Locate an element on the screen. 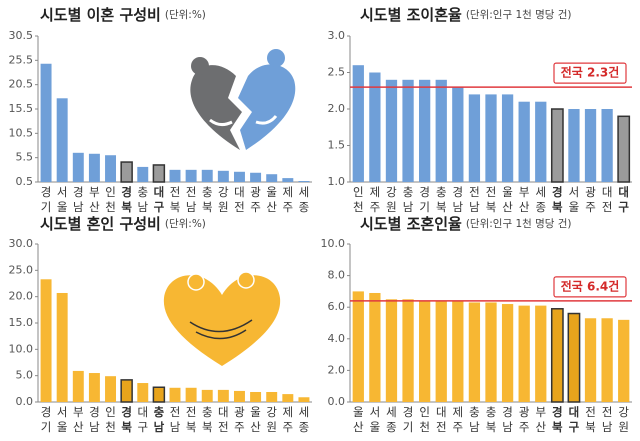  unit-text: (단위:인구 1천 명당 건) is located at coordinates (519, 223).